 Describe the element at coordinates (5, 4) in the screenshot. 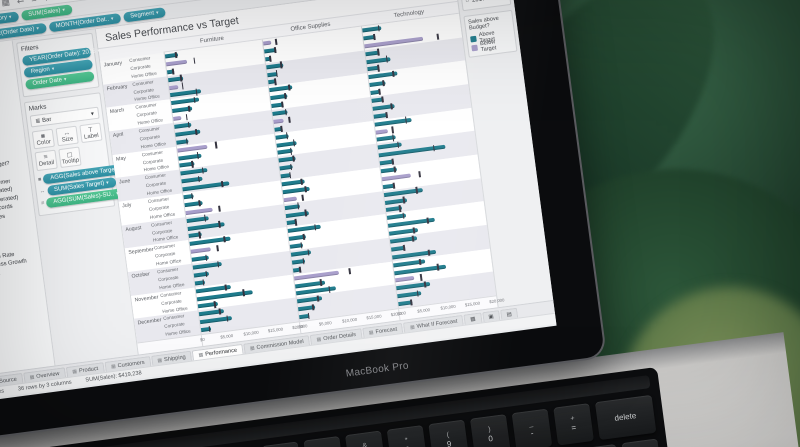

I see `new-worksheet-icon: ▦` at that location.